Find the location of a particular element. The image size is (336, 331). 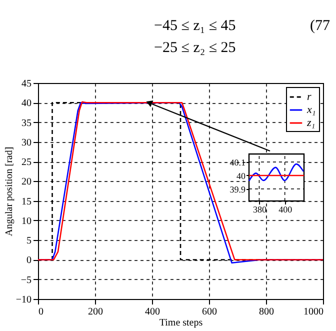

y-tick-label: 5 is located at coordinates (29, 241).